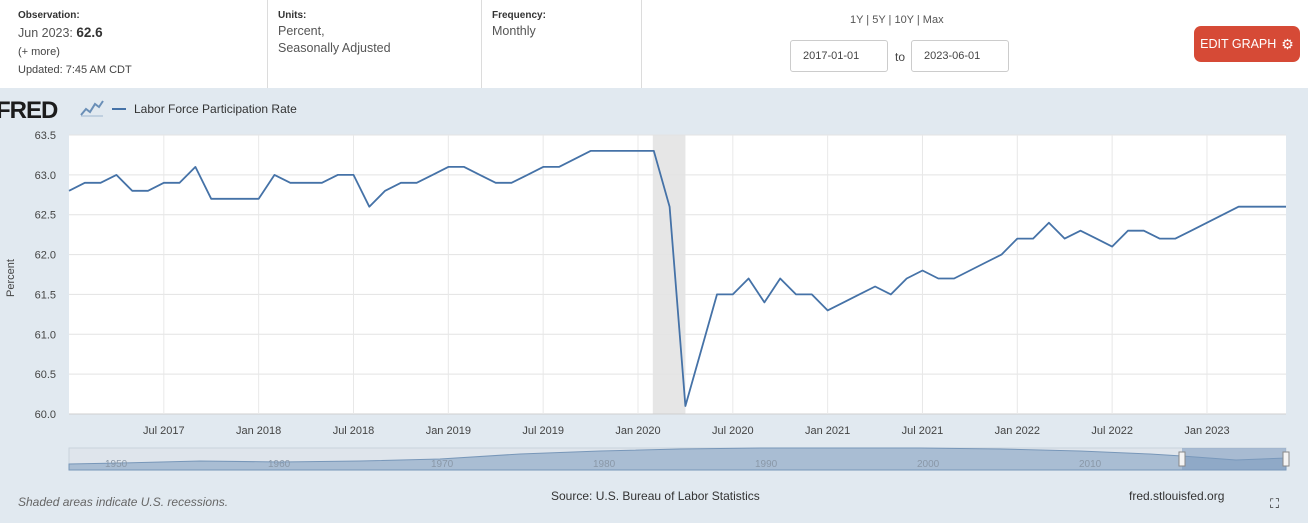  Describe the element at coordinates (442, 464) in the screenshot. I see `navigator-year-label: 1970` at that location.